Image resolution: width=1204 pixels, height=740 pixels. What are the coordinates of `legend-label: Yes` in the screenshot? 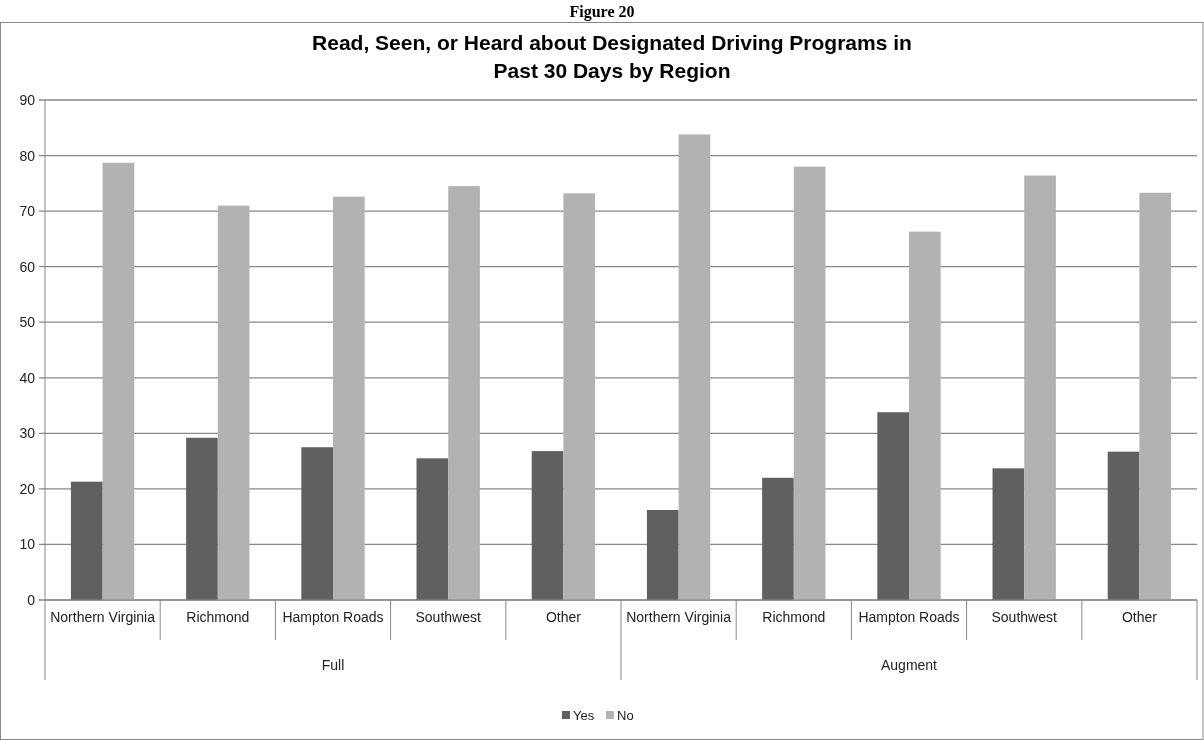 It's located at (584, 715).